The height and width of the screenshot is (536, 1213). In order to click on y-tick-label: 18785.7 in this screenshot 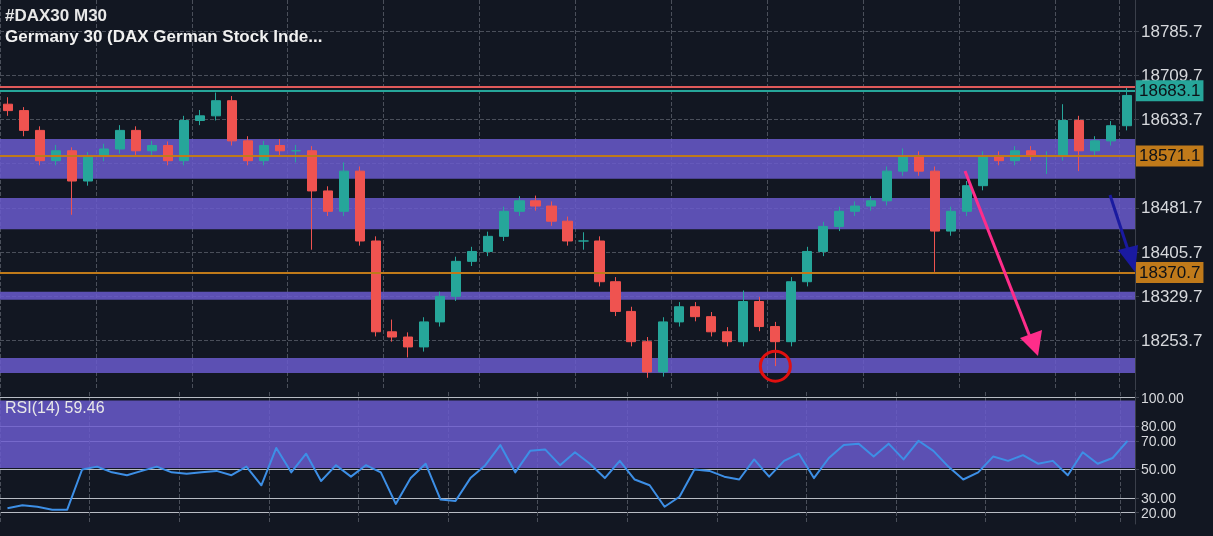, I will do `click(1172, 31)`.